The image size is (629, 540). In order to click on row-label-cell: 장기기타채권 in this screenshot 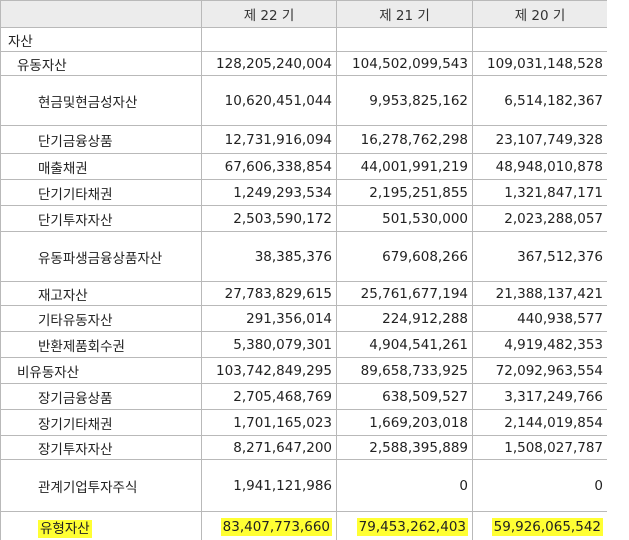, I will do `click(101, 422)`.